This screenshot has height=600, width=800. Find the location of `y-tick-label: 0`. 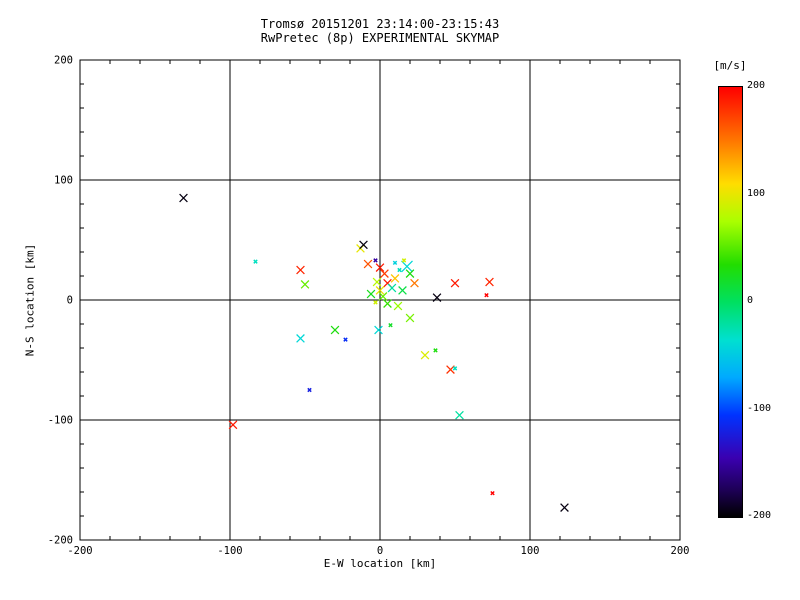

y-tick-label: 0 is located at coordinates (70, 301).